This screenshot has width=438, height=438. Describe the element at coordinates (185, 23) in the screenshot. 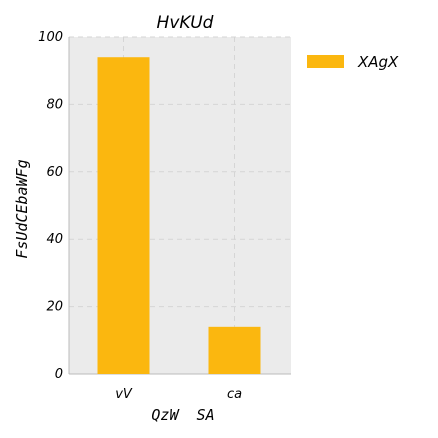

I see `chart-title: HvKUd` at that location.